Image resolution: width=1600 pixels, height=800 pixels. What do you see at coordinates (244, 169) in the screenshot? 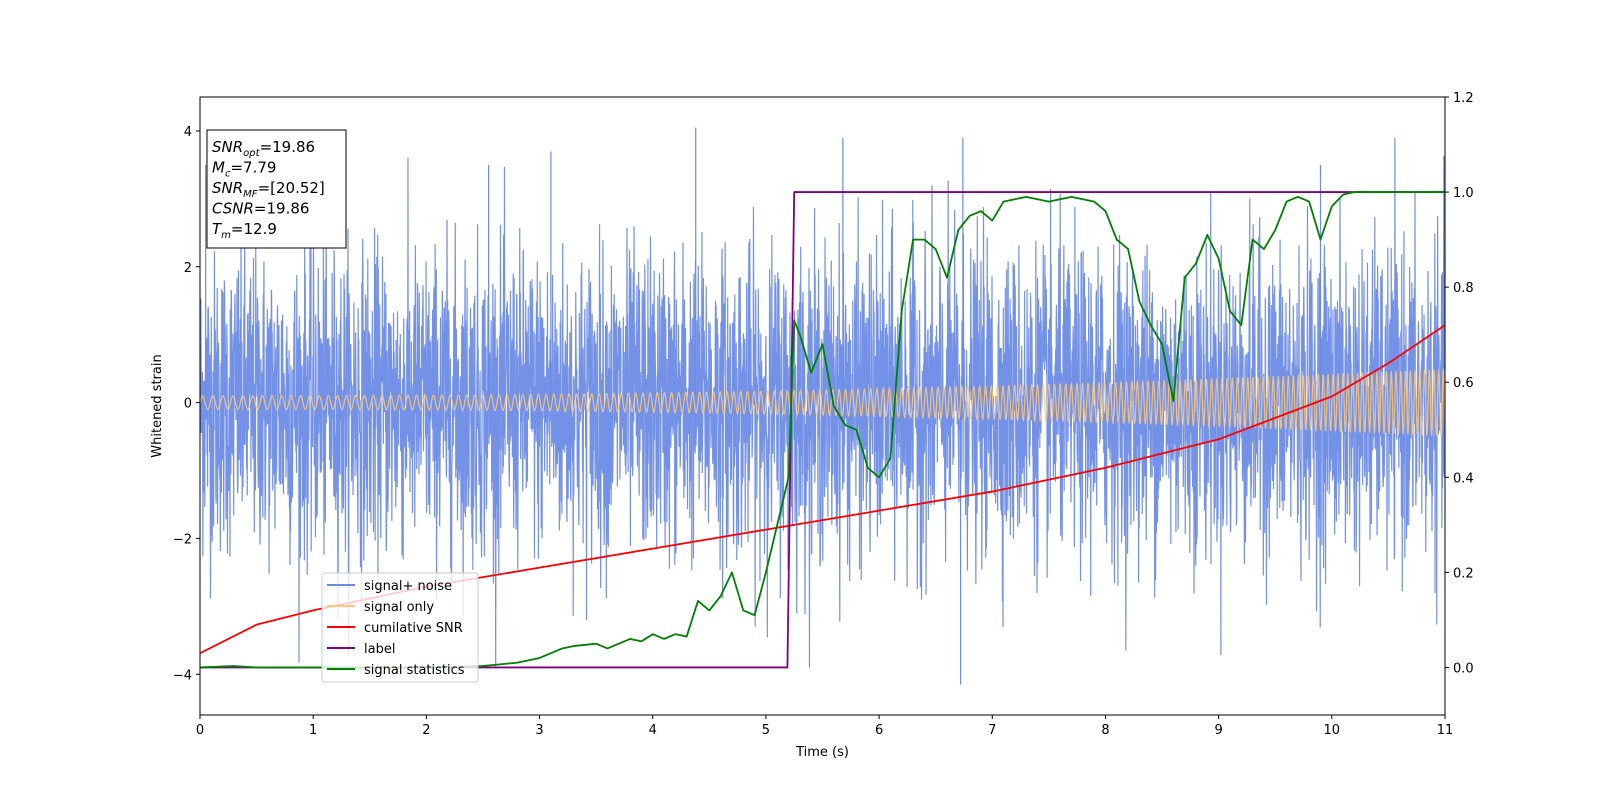
I see `info-line: Mc=7.79` at bounding box center [244, 169].